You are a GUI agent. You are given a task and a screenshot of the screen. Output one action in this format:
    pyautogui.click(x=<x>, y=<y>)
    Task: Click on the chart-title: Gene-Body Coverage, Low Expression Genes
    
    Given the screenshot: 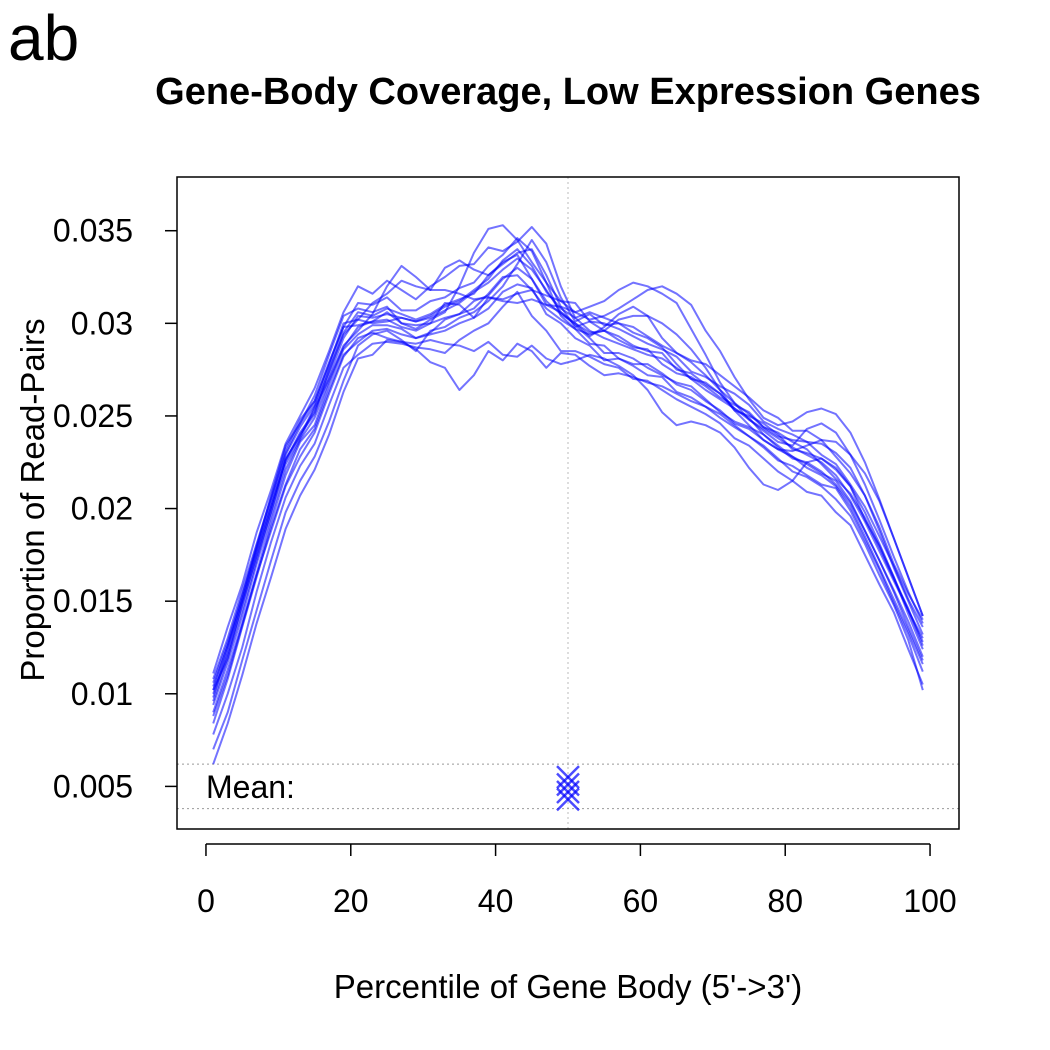 What is the action you would take?
    pyautogui.click(x=568, y=92)
    